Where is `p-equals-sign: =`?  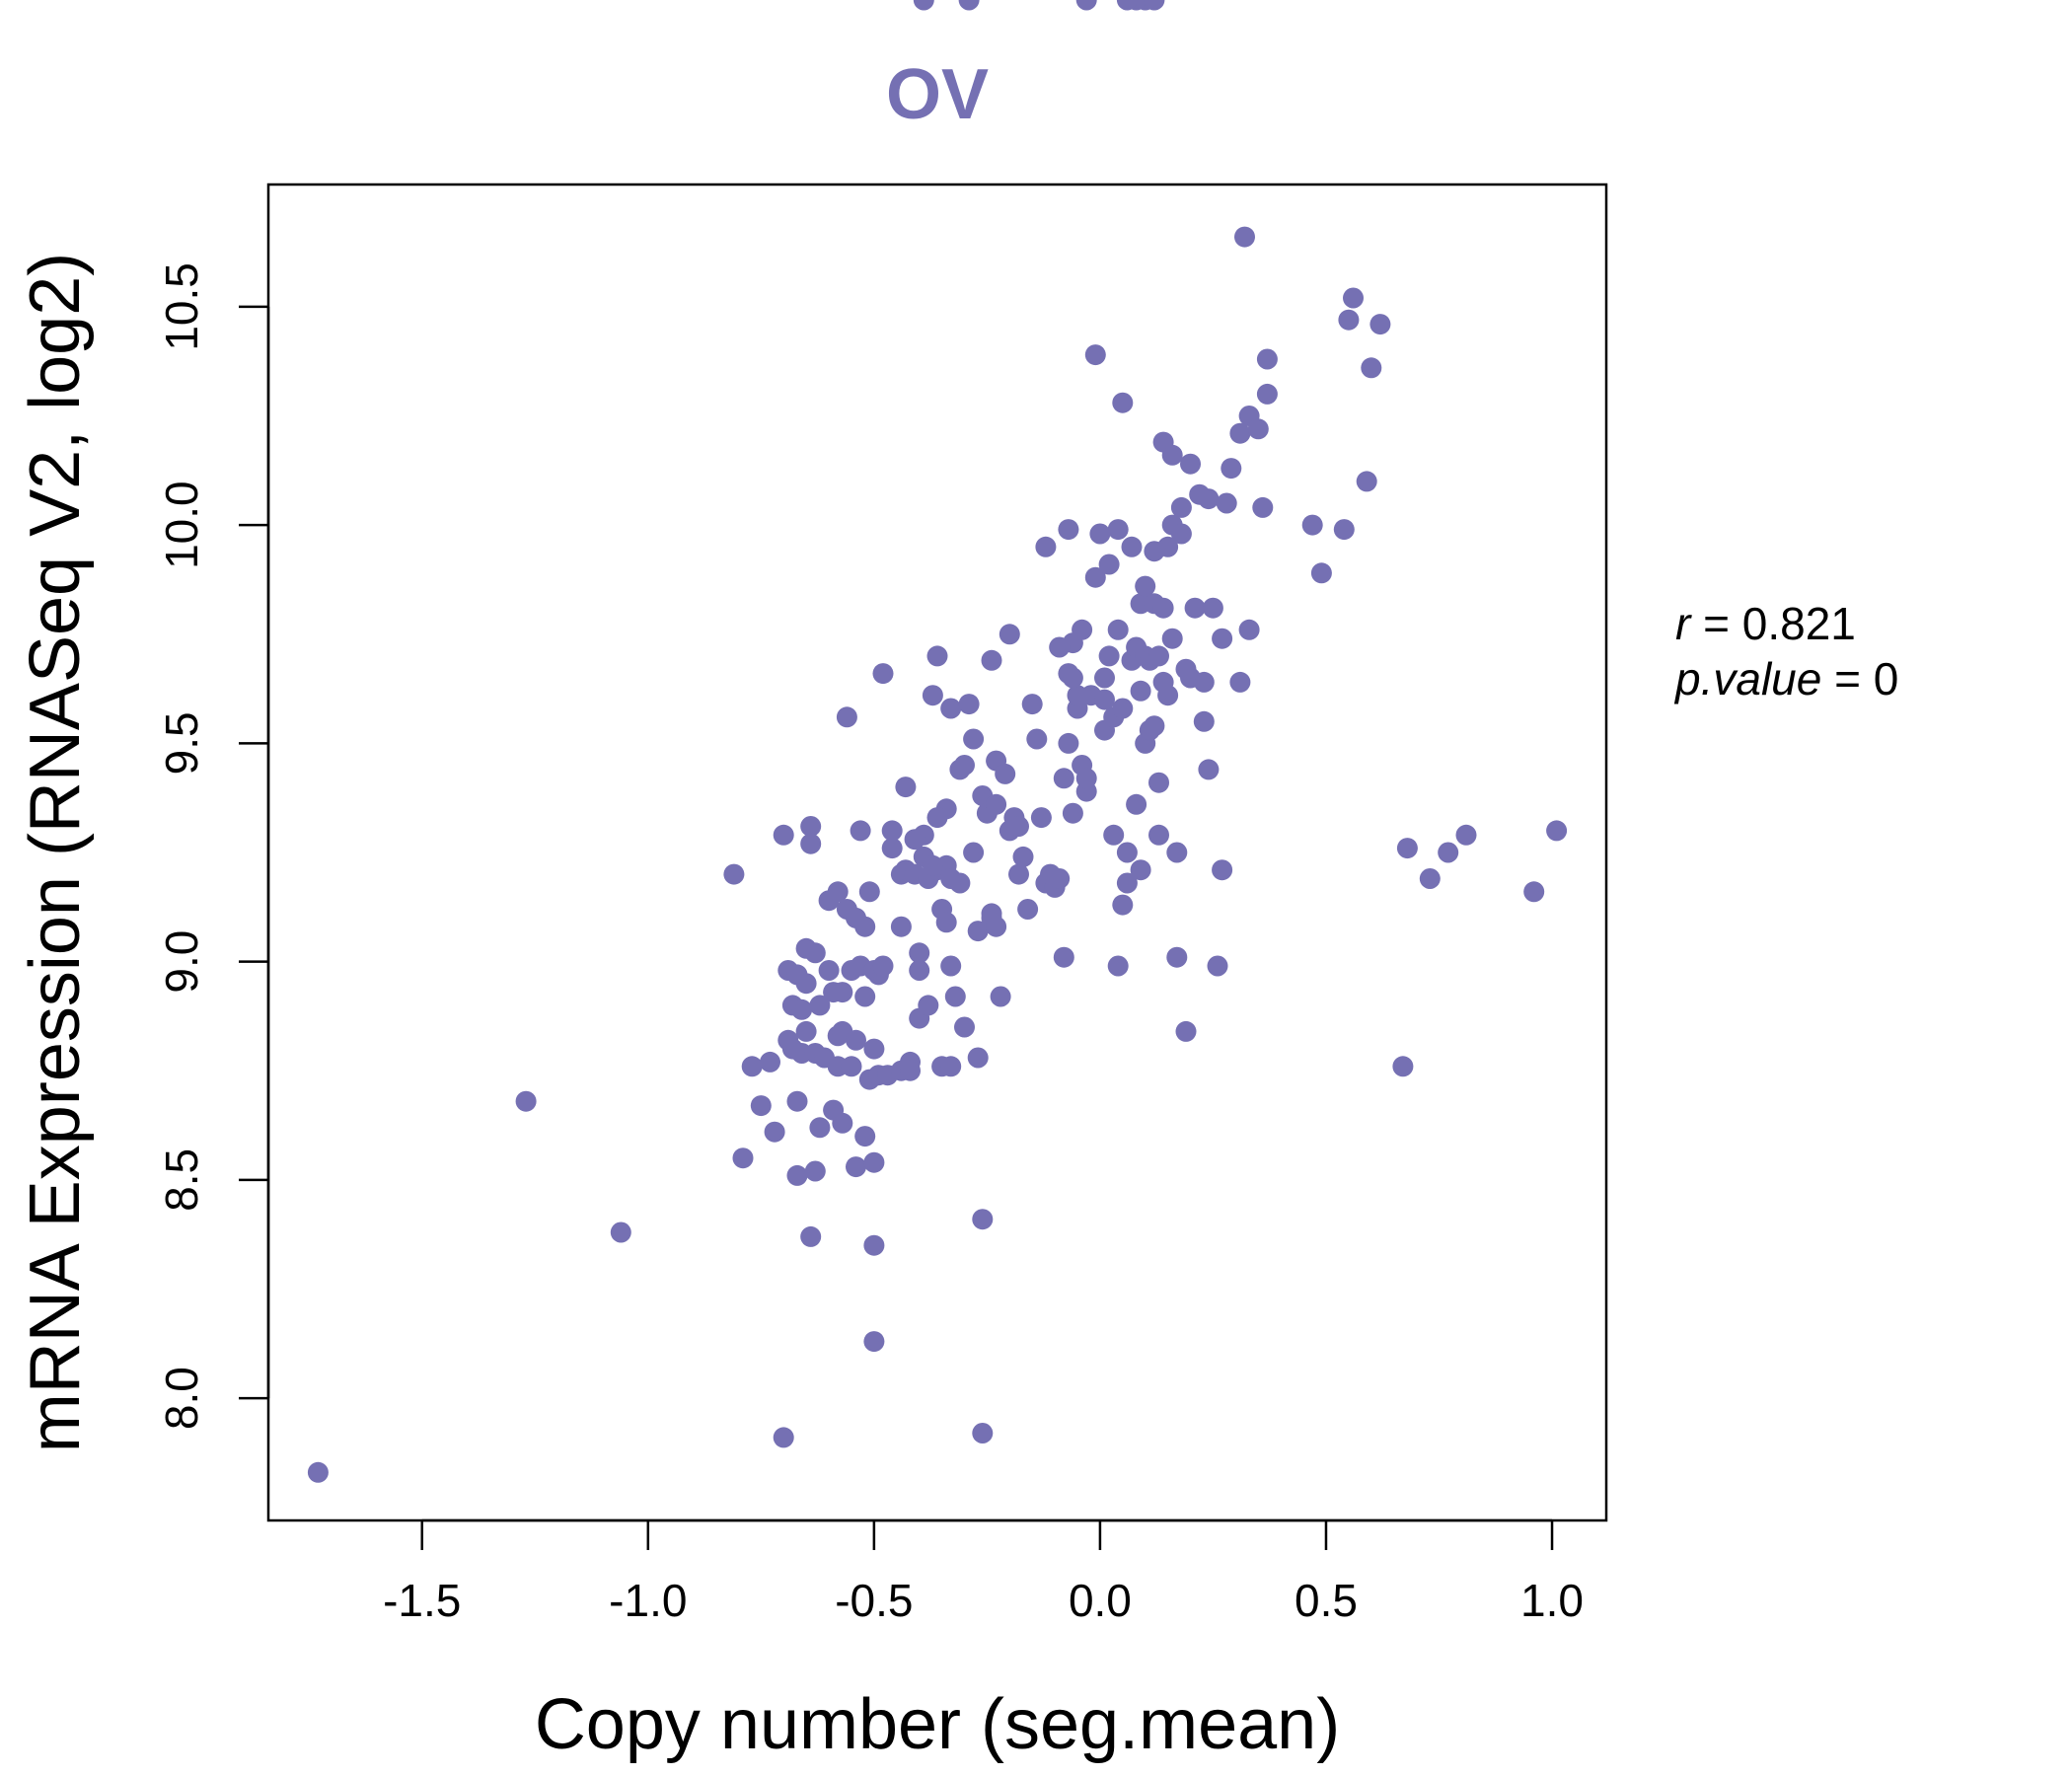
p-equals-sign: = is located at coordinates (1854, 679).